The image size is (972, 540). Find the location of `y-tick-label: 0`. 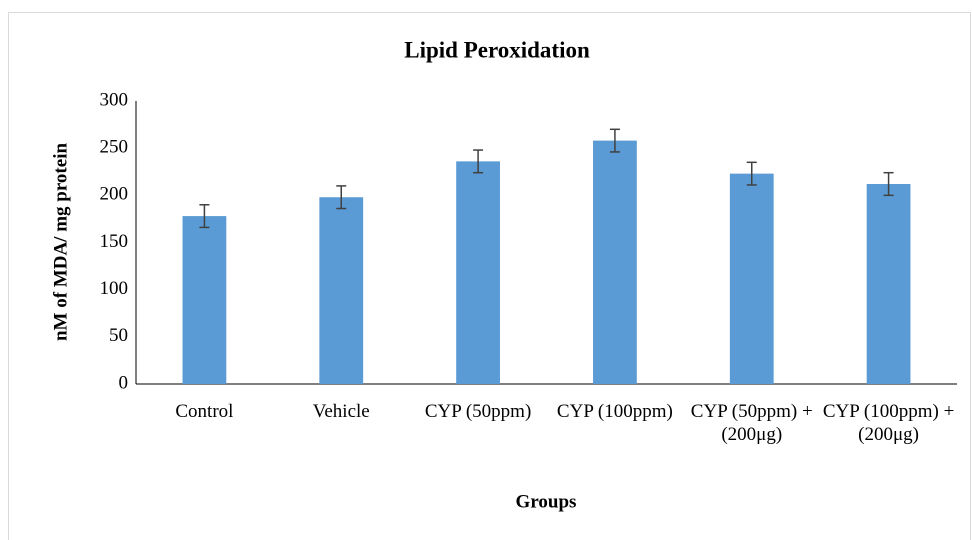

y-tick-label: 0 is located at coordinates (124, 382).